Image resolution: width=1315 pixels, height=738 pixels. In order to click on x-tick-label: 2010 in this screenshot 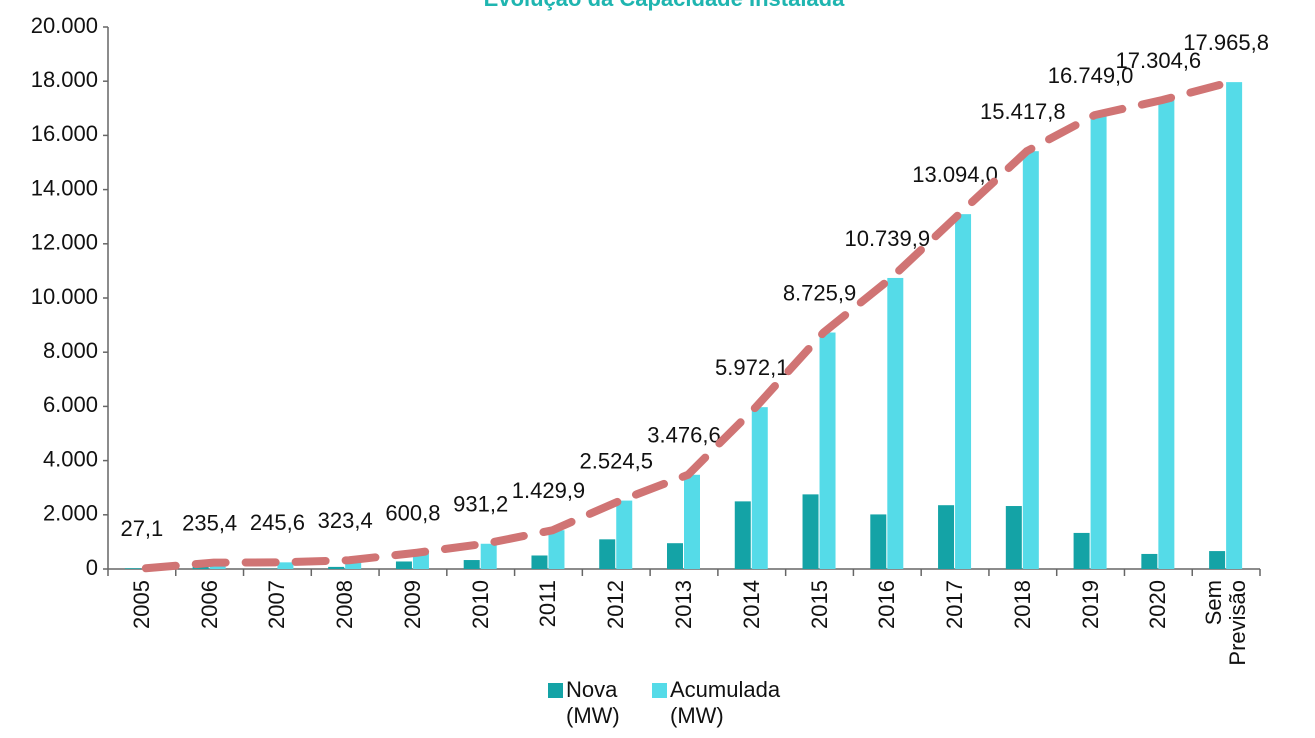, I will do `click(480, 604)`.